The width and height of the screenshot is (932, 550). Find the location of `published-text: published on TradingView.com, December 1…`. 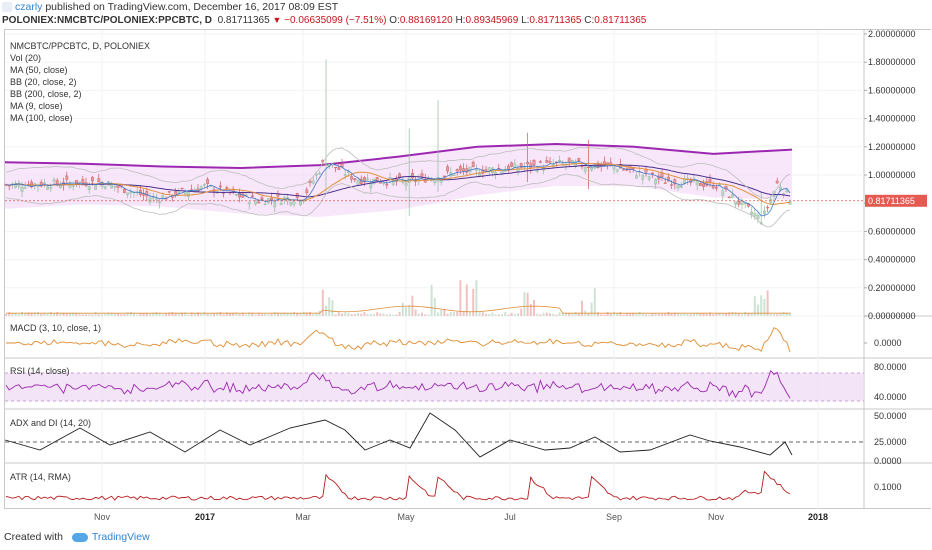

published-text: published on TradingView.com, December 1… is located at coordinates (192, 7).